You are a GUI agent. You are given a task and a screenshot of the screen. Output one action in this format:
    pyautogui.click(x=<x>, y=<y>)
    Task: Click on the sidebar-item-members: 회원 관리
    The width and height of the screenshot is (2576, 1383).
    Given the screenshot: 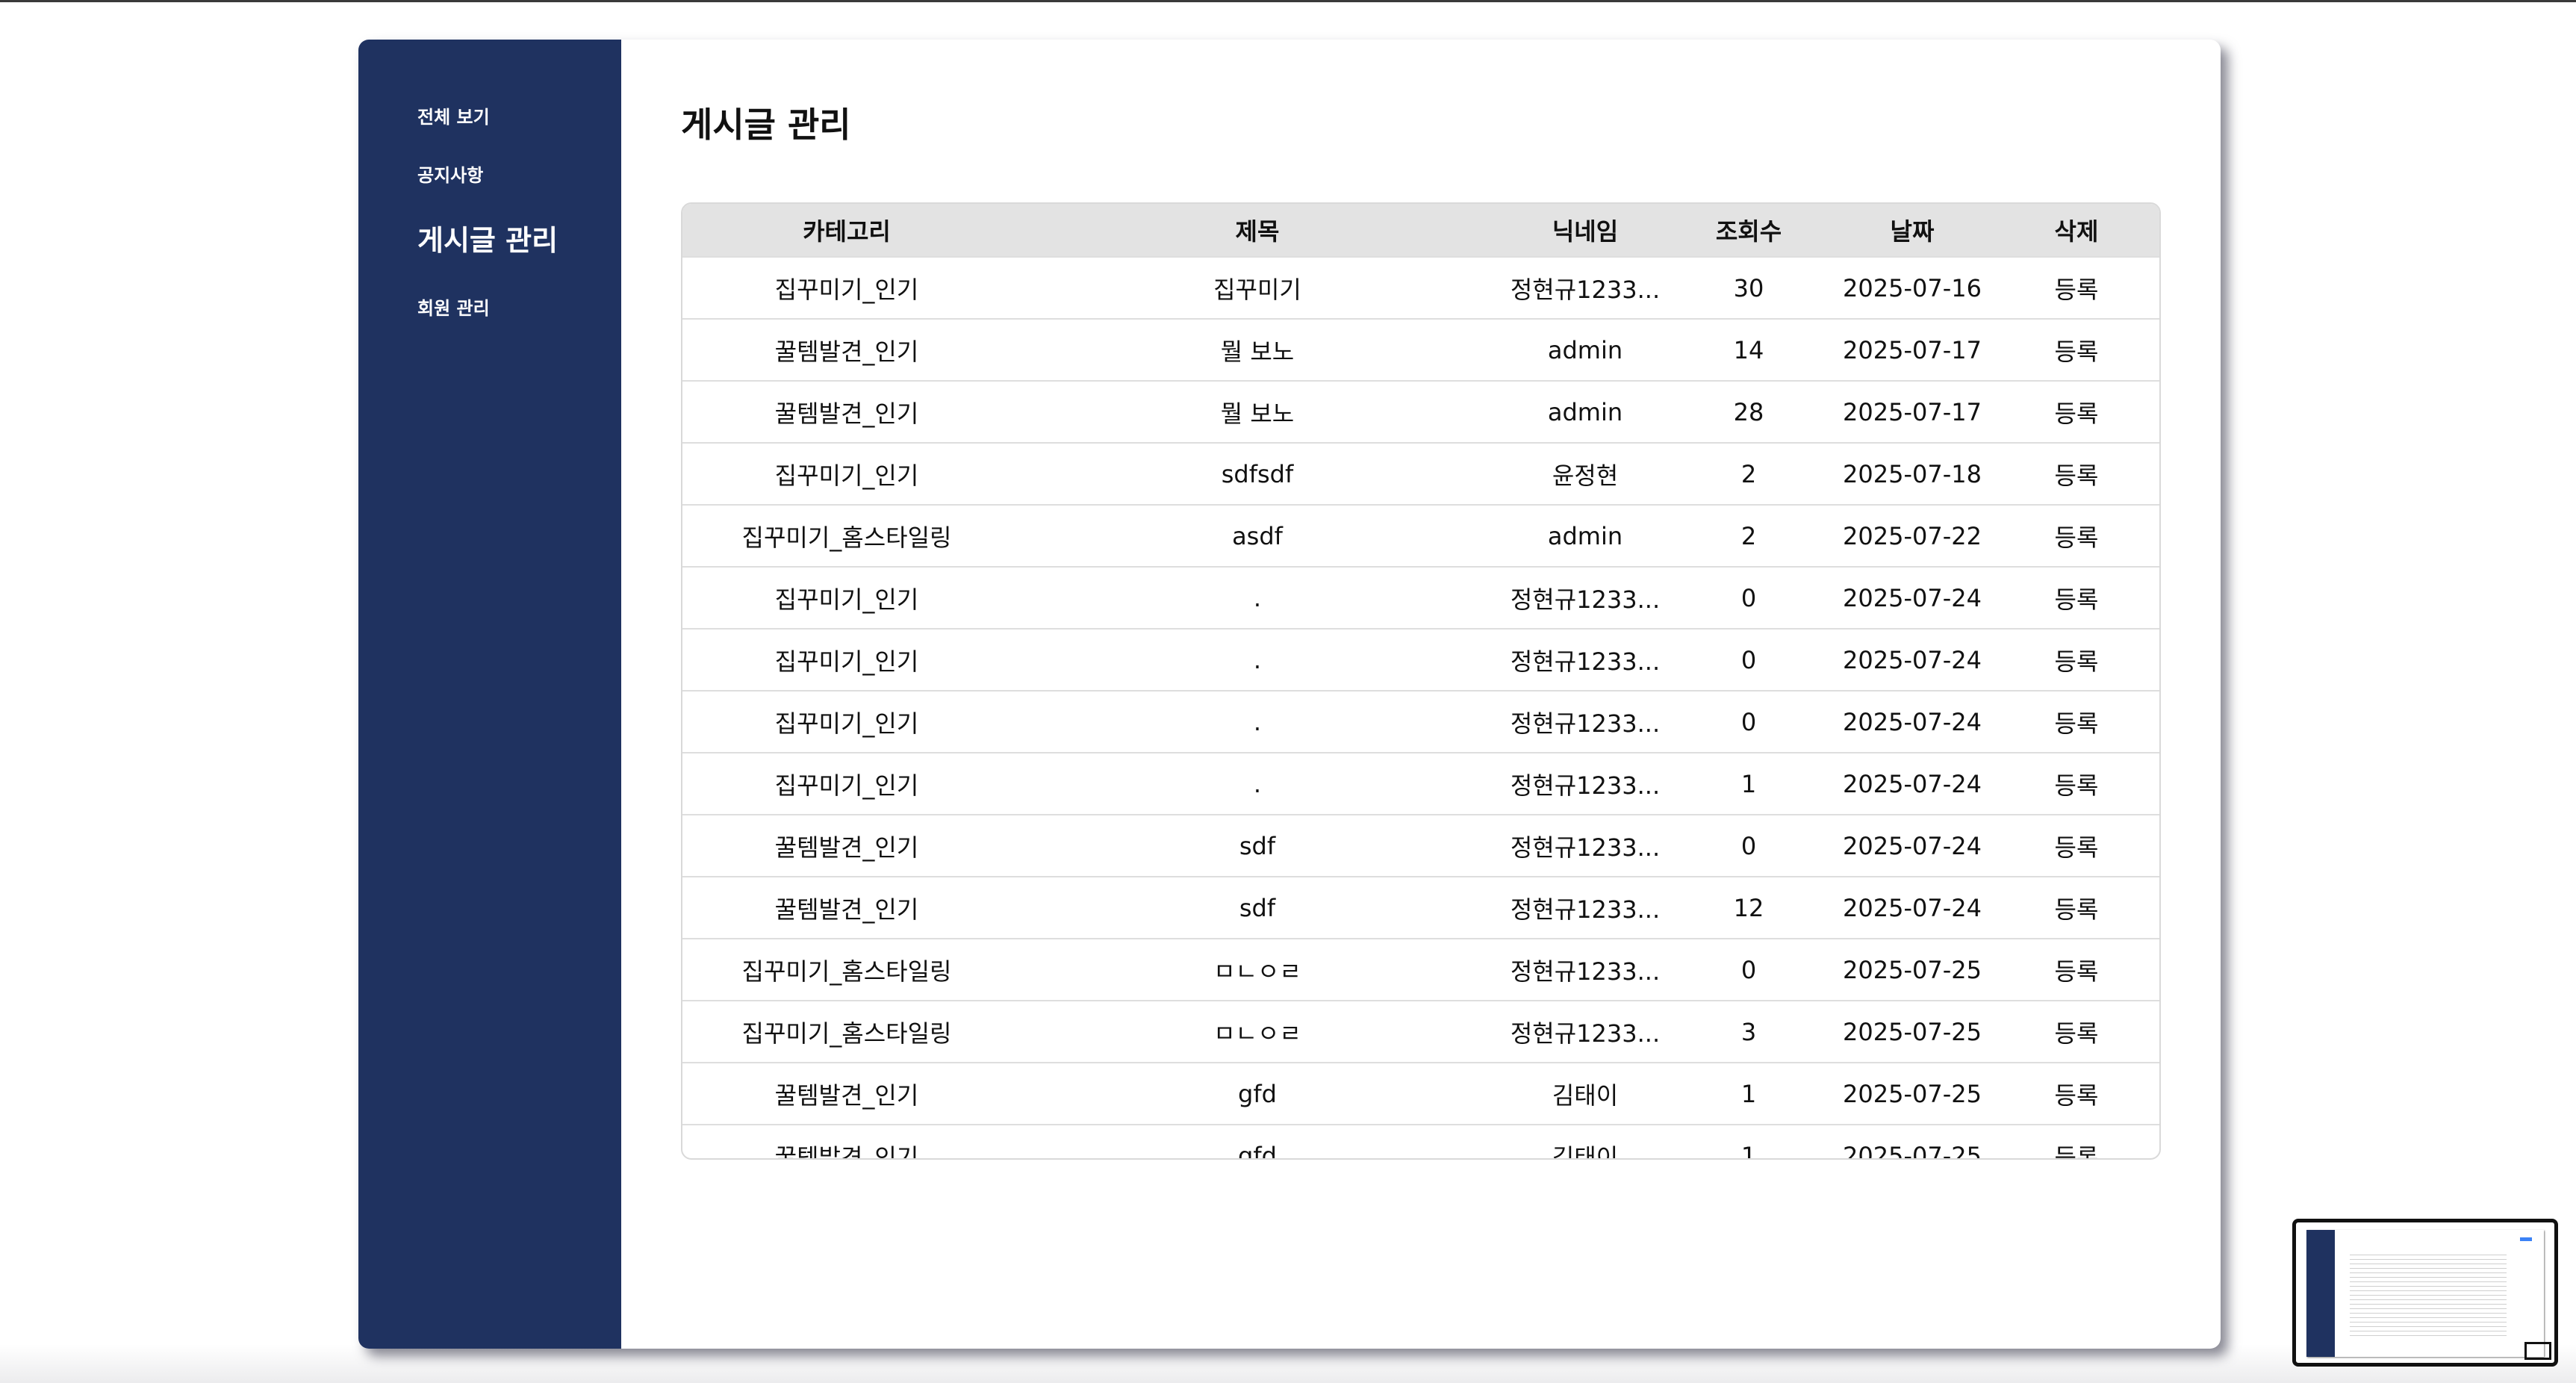 What is the action you would take?
    pyautogui.click(x=453, y=308)
    